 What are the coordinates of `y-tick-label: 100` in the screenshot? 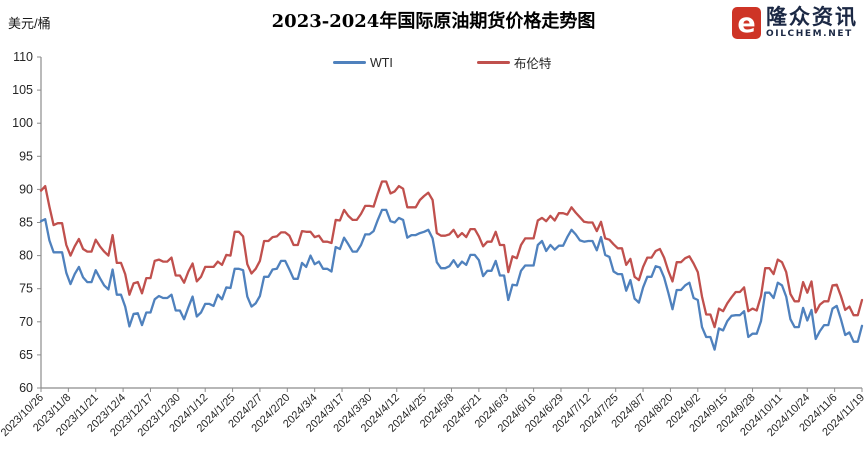 It's located at (22, 123).